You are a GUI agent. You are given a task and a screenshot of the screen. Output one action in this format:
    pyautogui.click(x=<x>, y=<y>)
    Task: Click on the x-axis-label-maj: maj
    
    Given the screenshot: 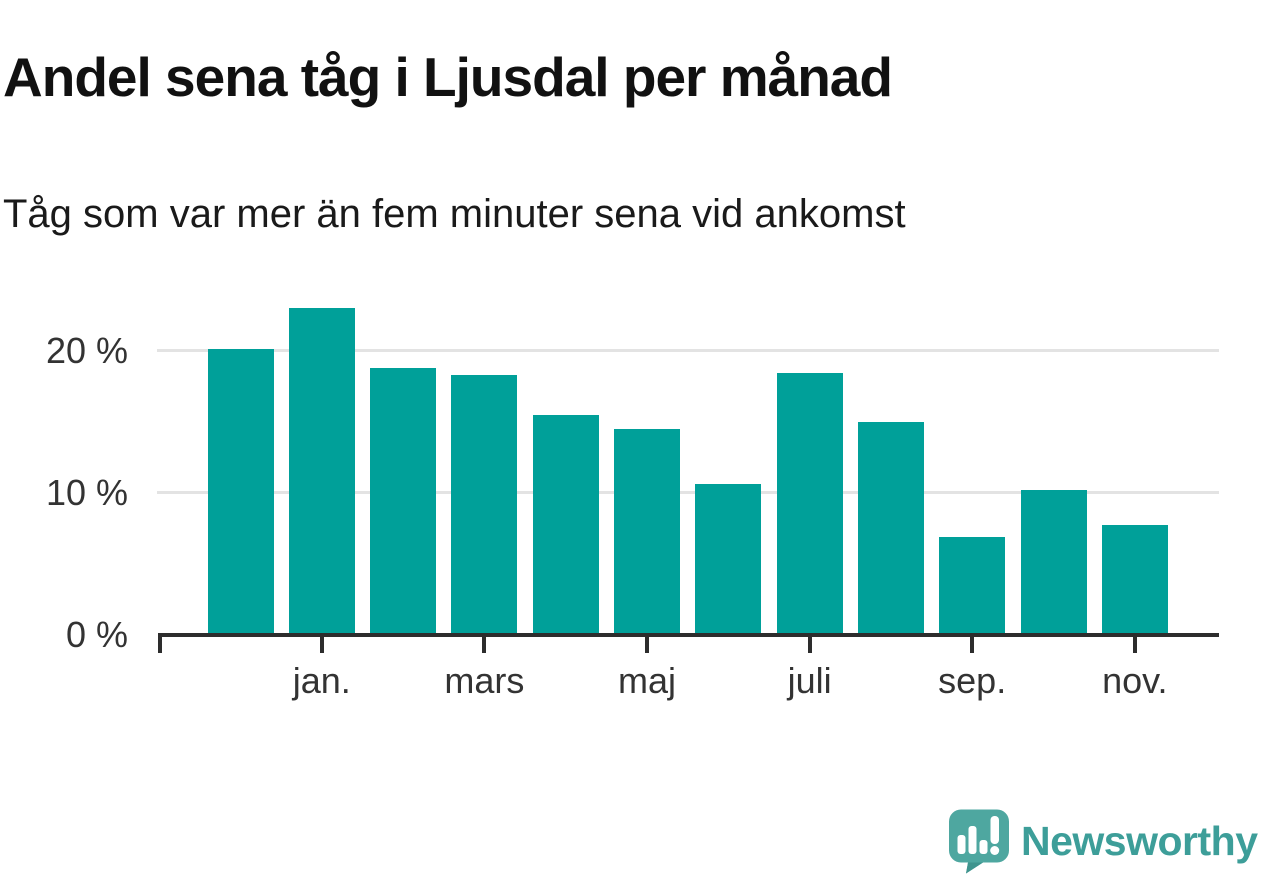 What is the action you would take?
    pyautogui.click(x=646, y=680)
    